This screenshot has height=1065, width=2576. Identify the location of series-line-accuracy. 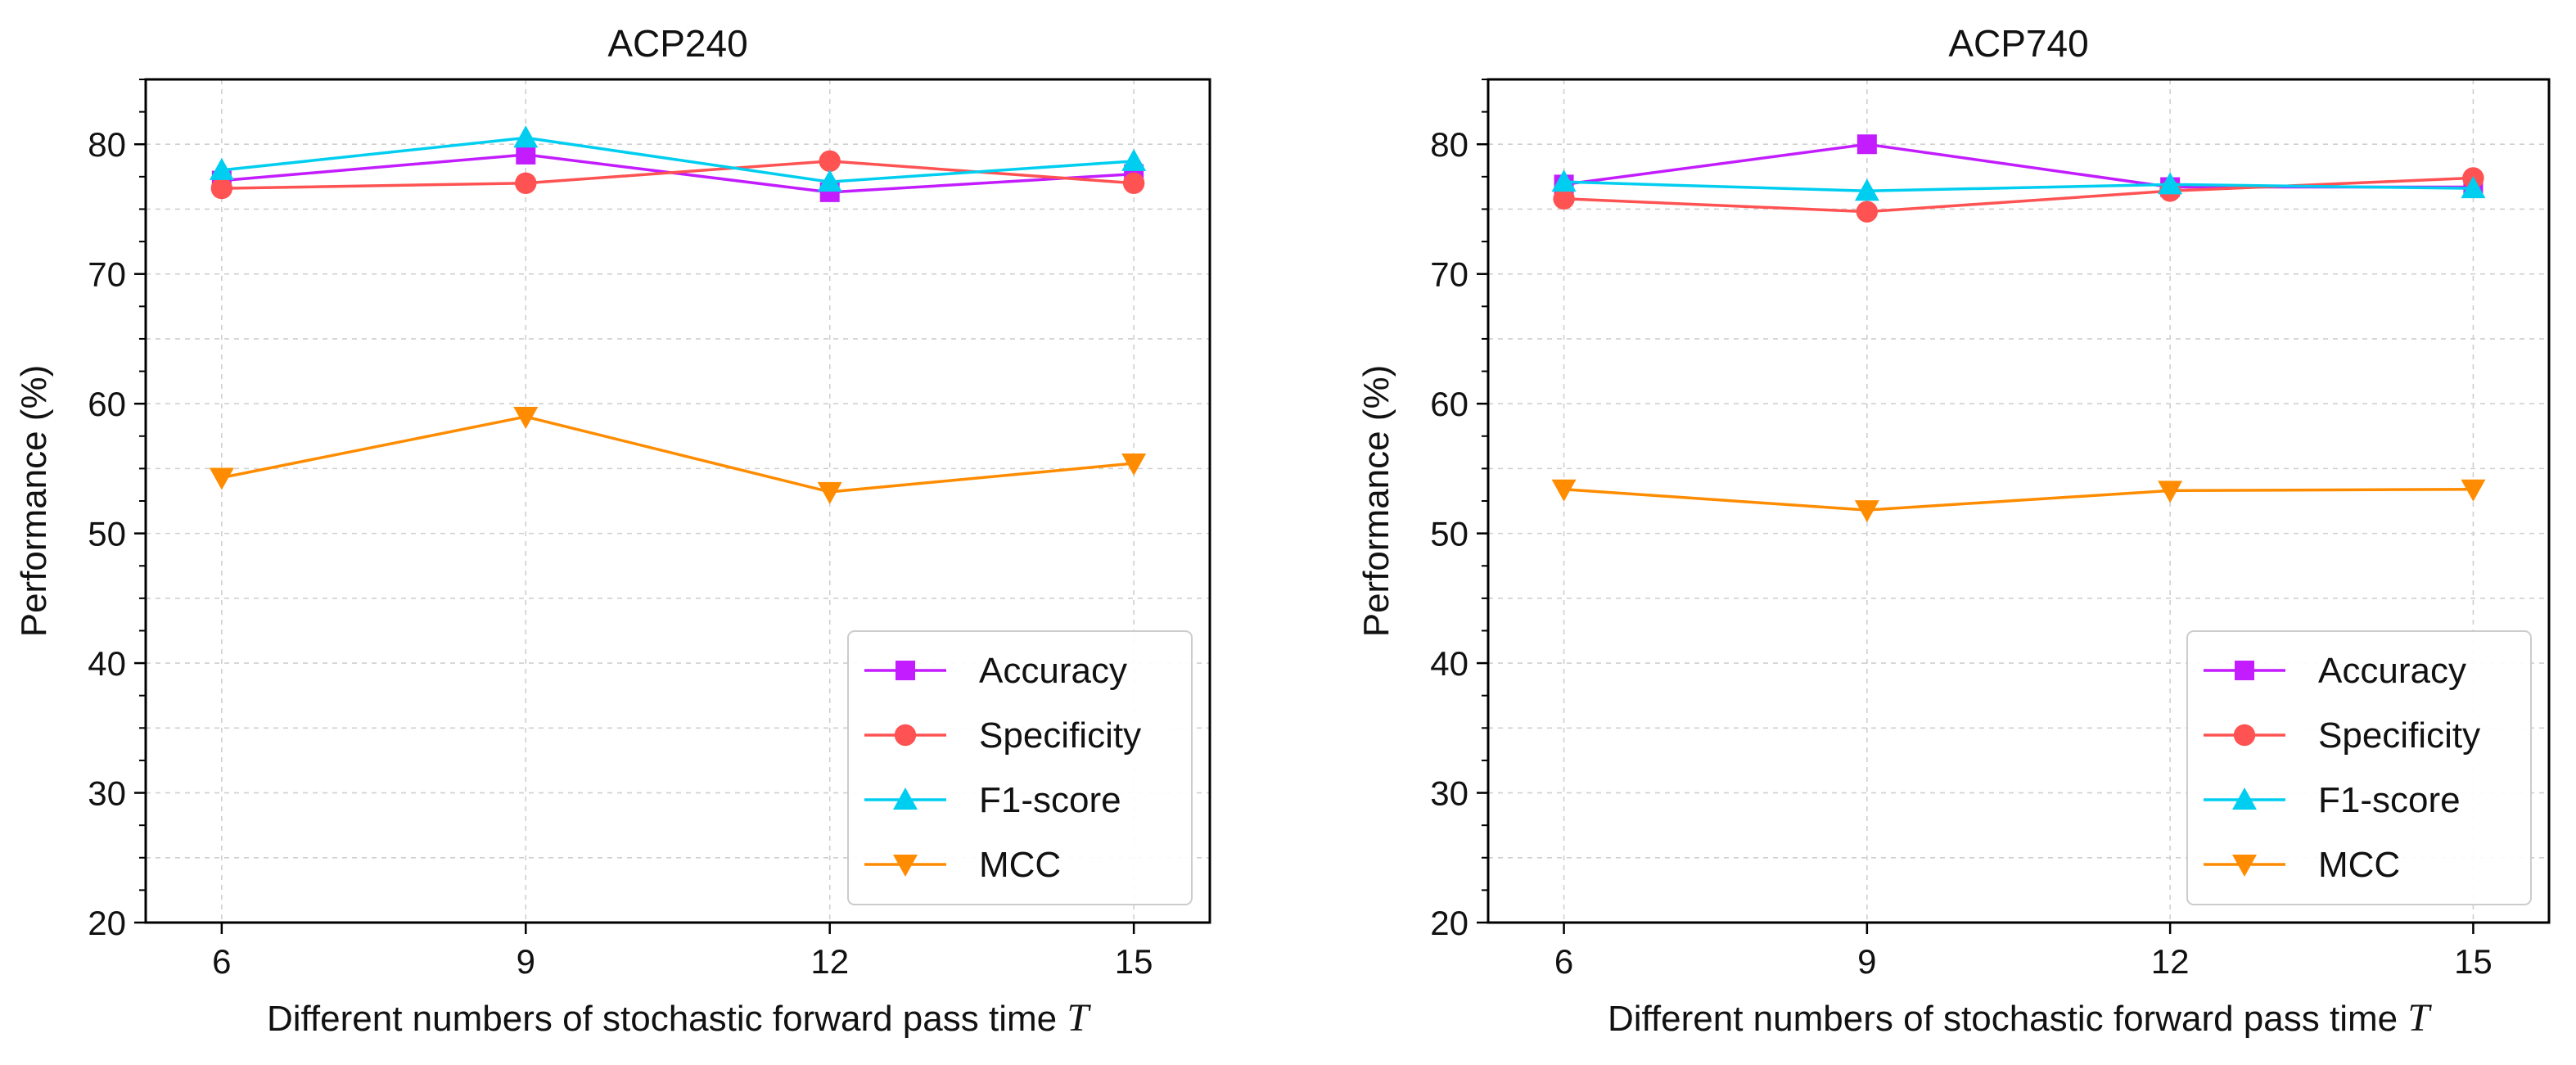
(2018, 165).